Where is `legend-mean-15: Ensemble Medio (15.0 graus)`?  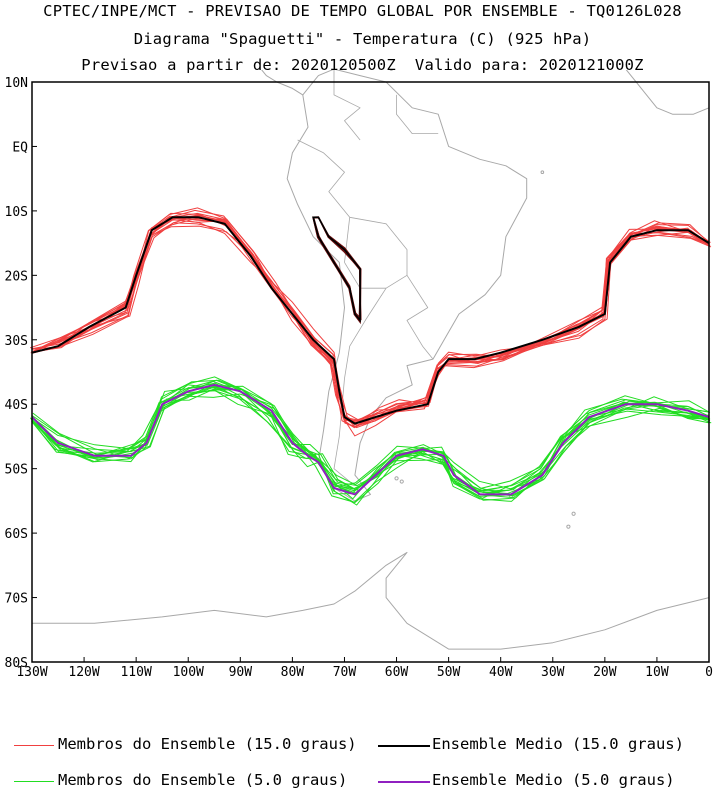 legend-mean-15: Ensemble Medio (15.0 graus) is located at coordinates (558, 744).